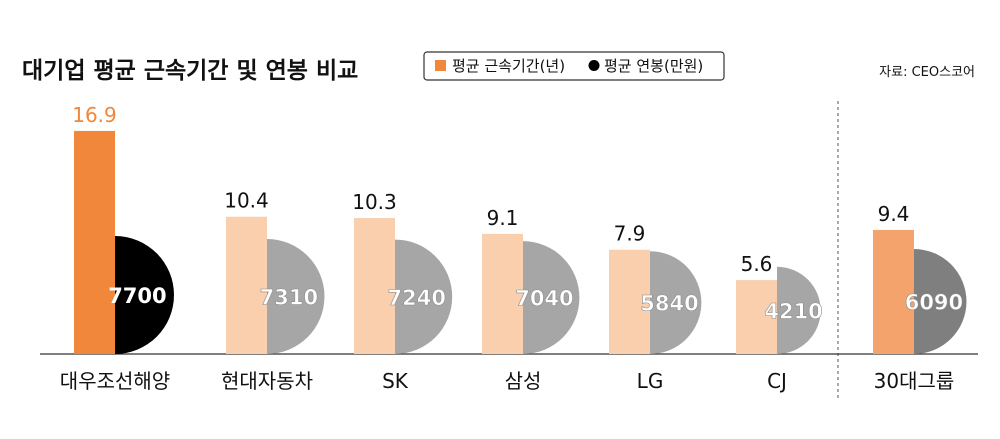 The image size is (1000, 439). I want to click on salary-label-6: 6090, so click(934, 303).